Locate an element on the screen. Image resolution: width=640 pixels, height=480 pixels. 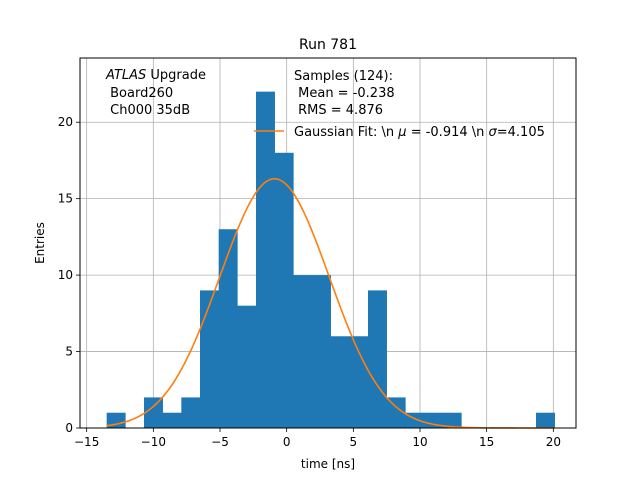
x-tick-label: 15 is located at coordinates (486, 442).